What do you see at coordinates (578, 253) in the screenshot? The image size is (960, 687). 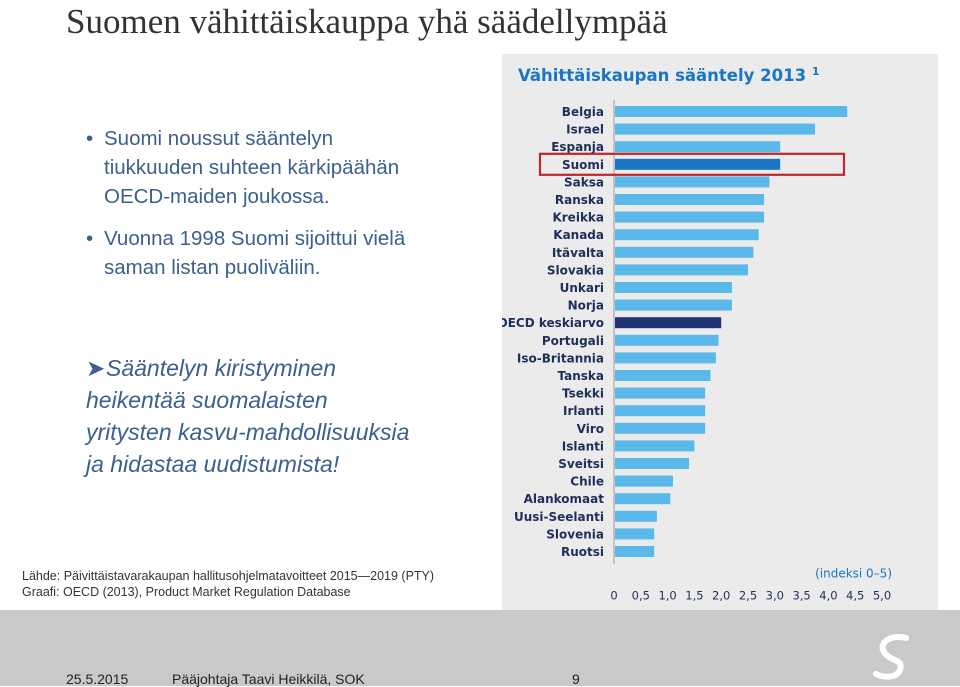 I see `category-label: Itävalta` at bounding box center [578, 253].